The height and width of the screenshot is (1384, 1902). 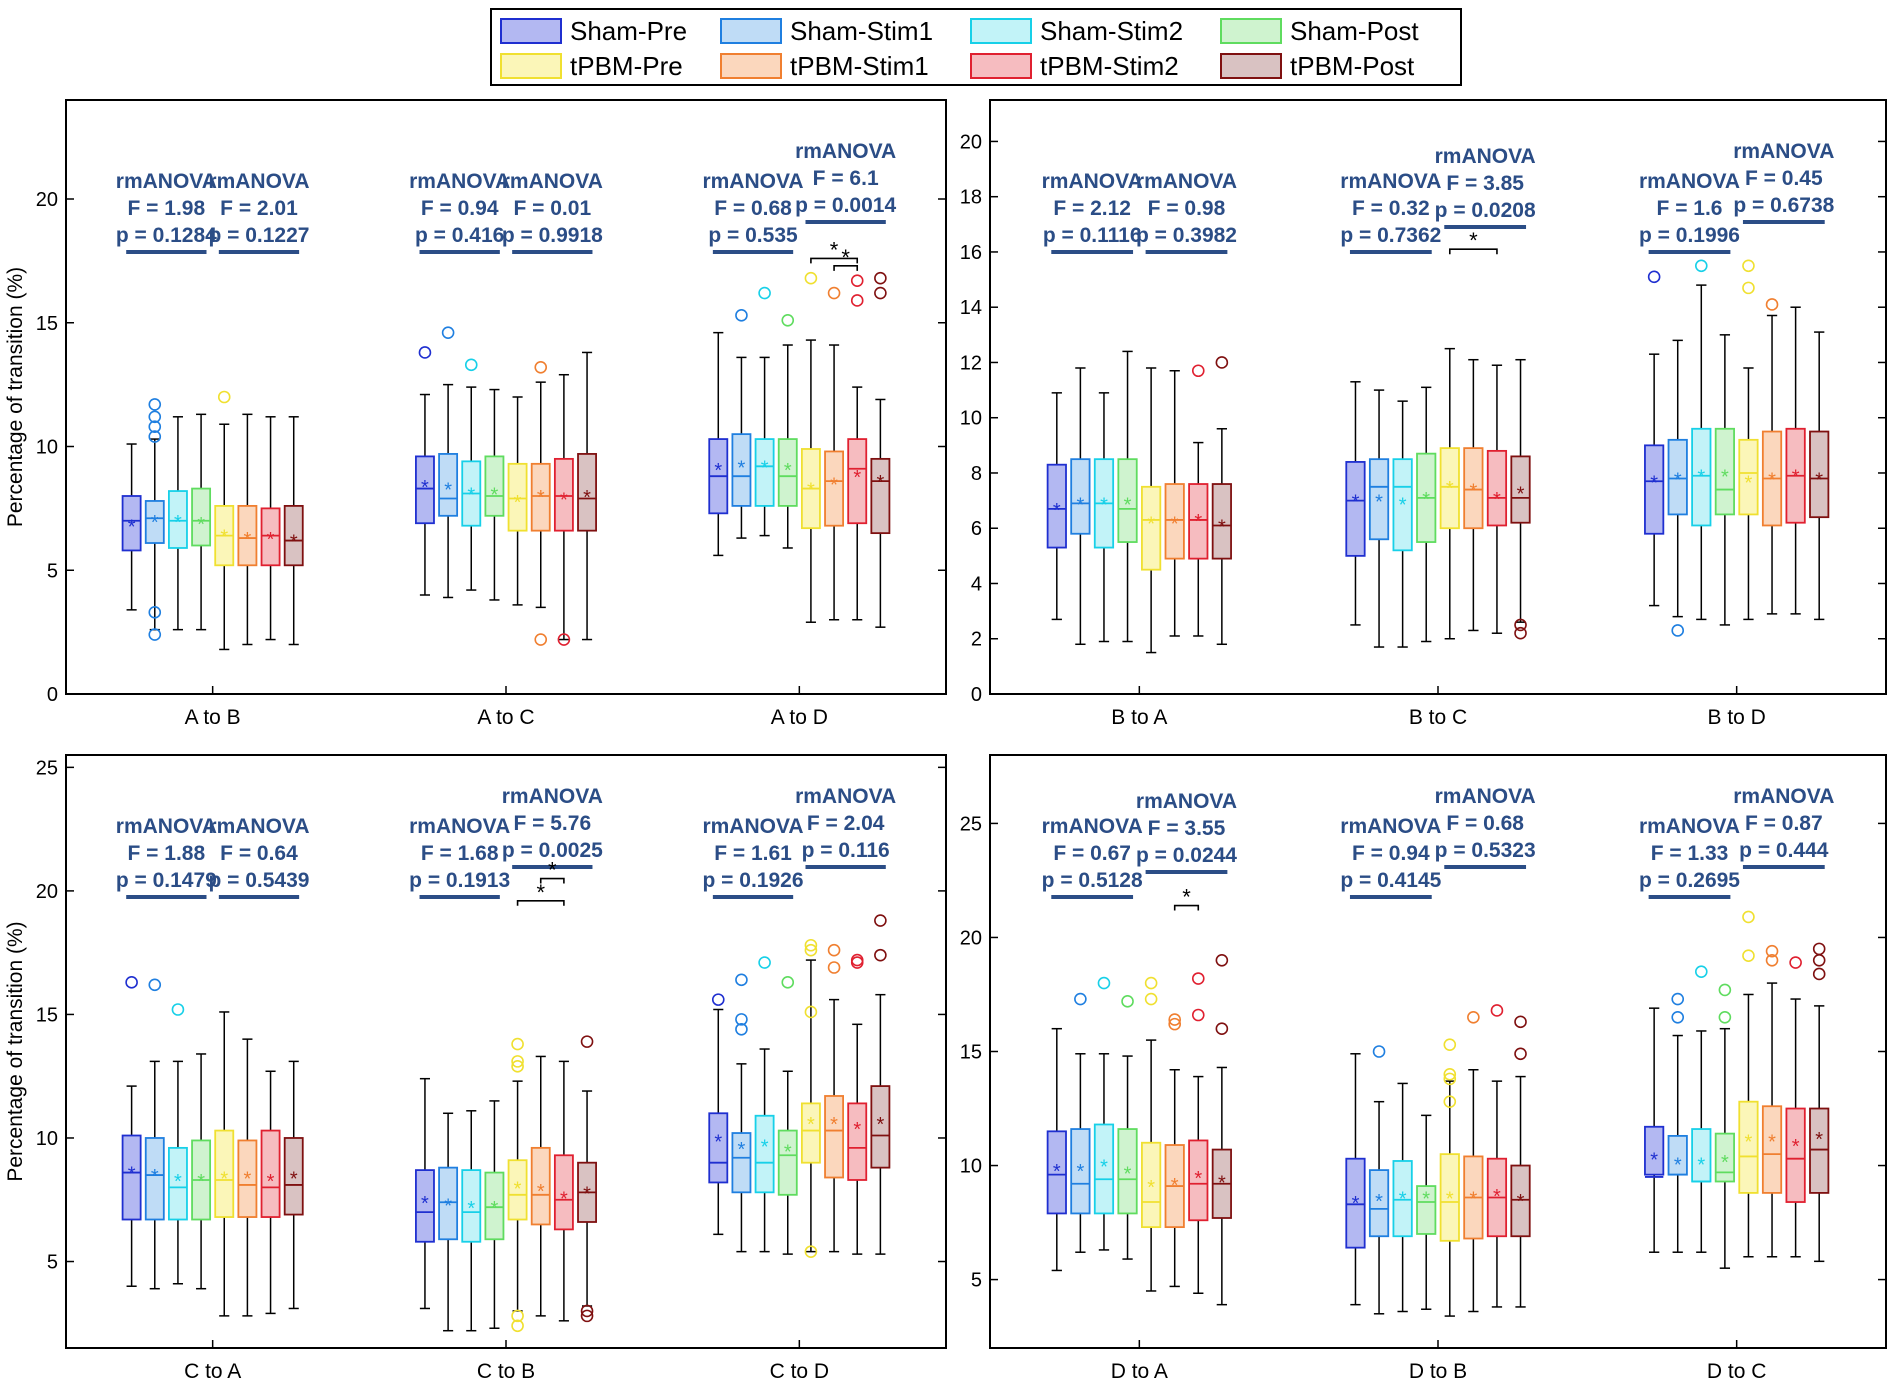 What do you see at coordinates (459, 880) in the screenshot?
I see `anova-p-value: p = 0.1913` at bounding box center [459, 880].